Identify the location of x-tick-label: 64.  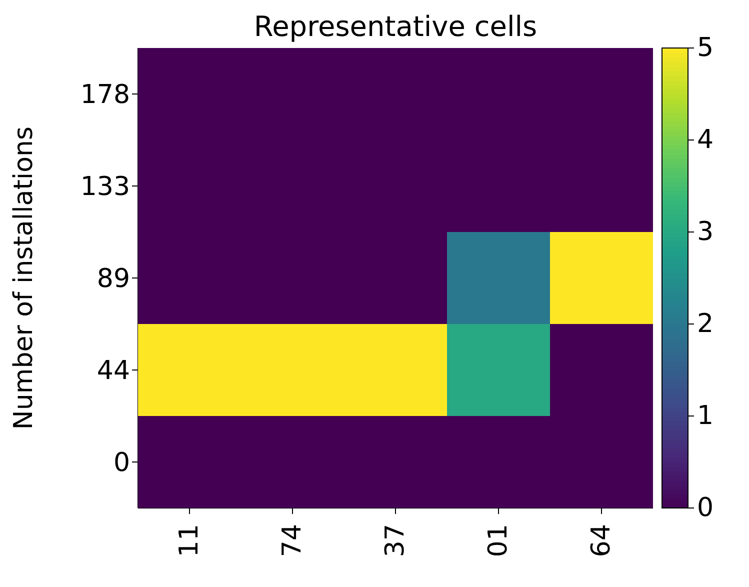
(601, 541).